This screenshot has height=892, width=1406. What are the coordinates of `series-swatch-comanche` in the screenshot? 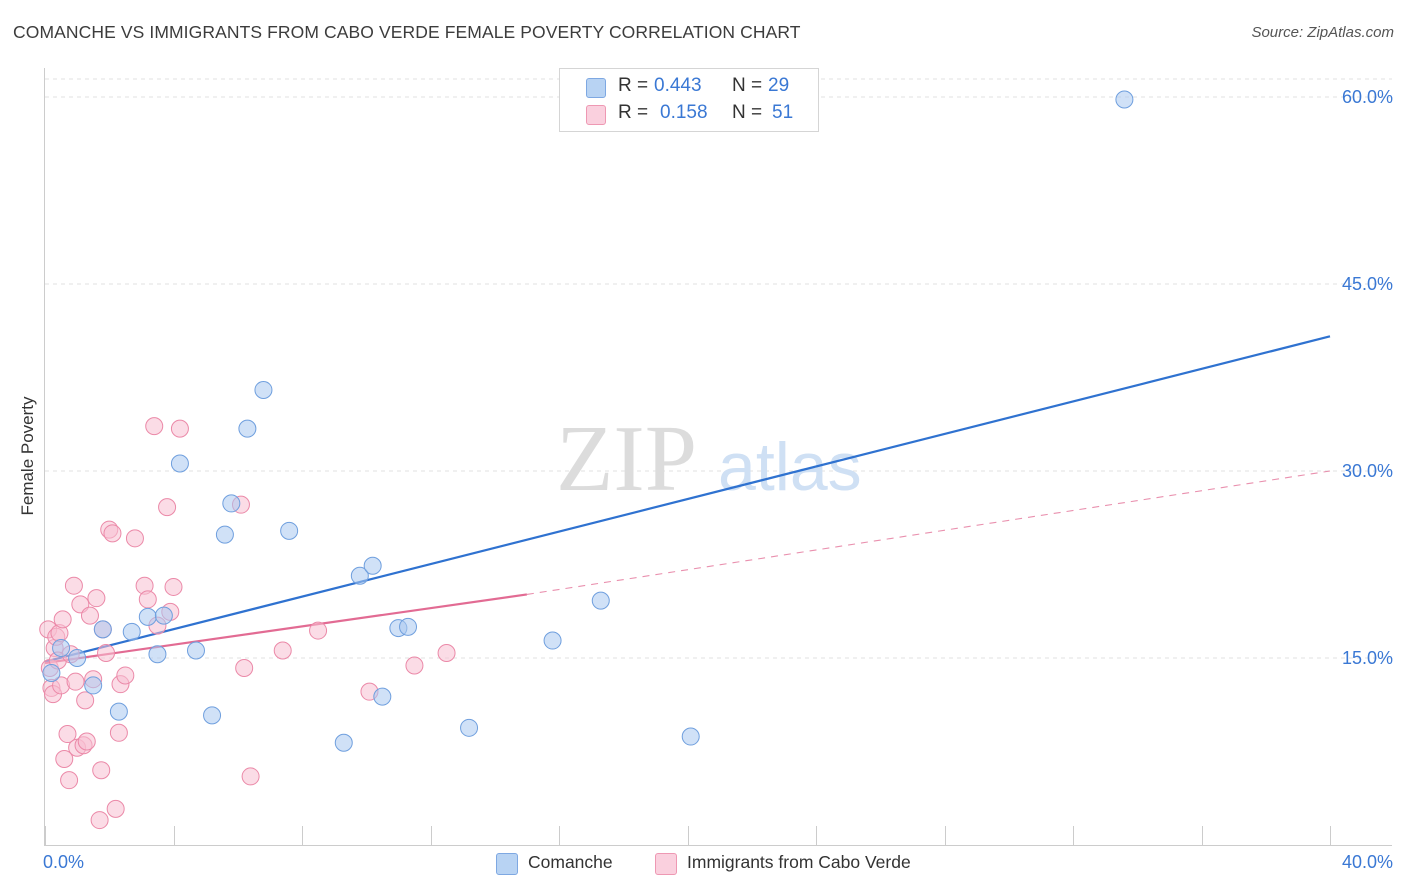 It's located at (507, 864).